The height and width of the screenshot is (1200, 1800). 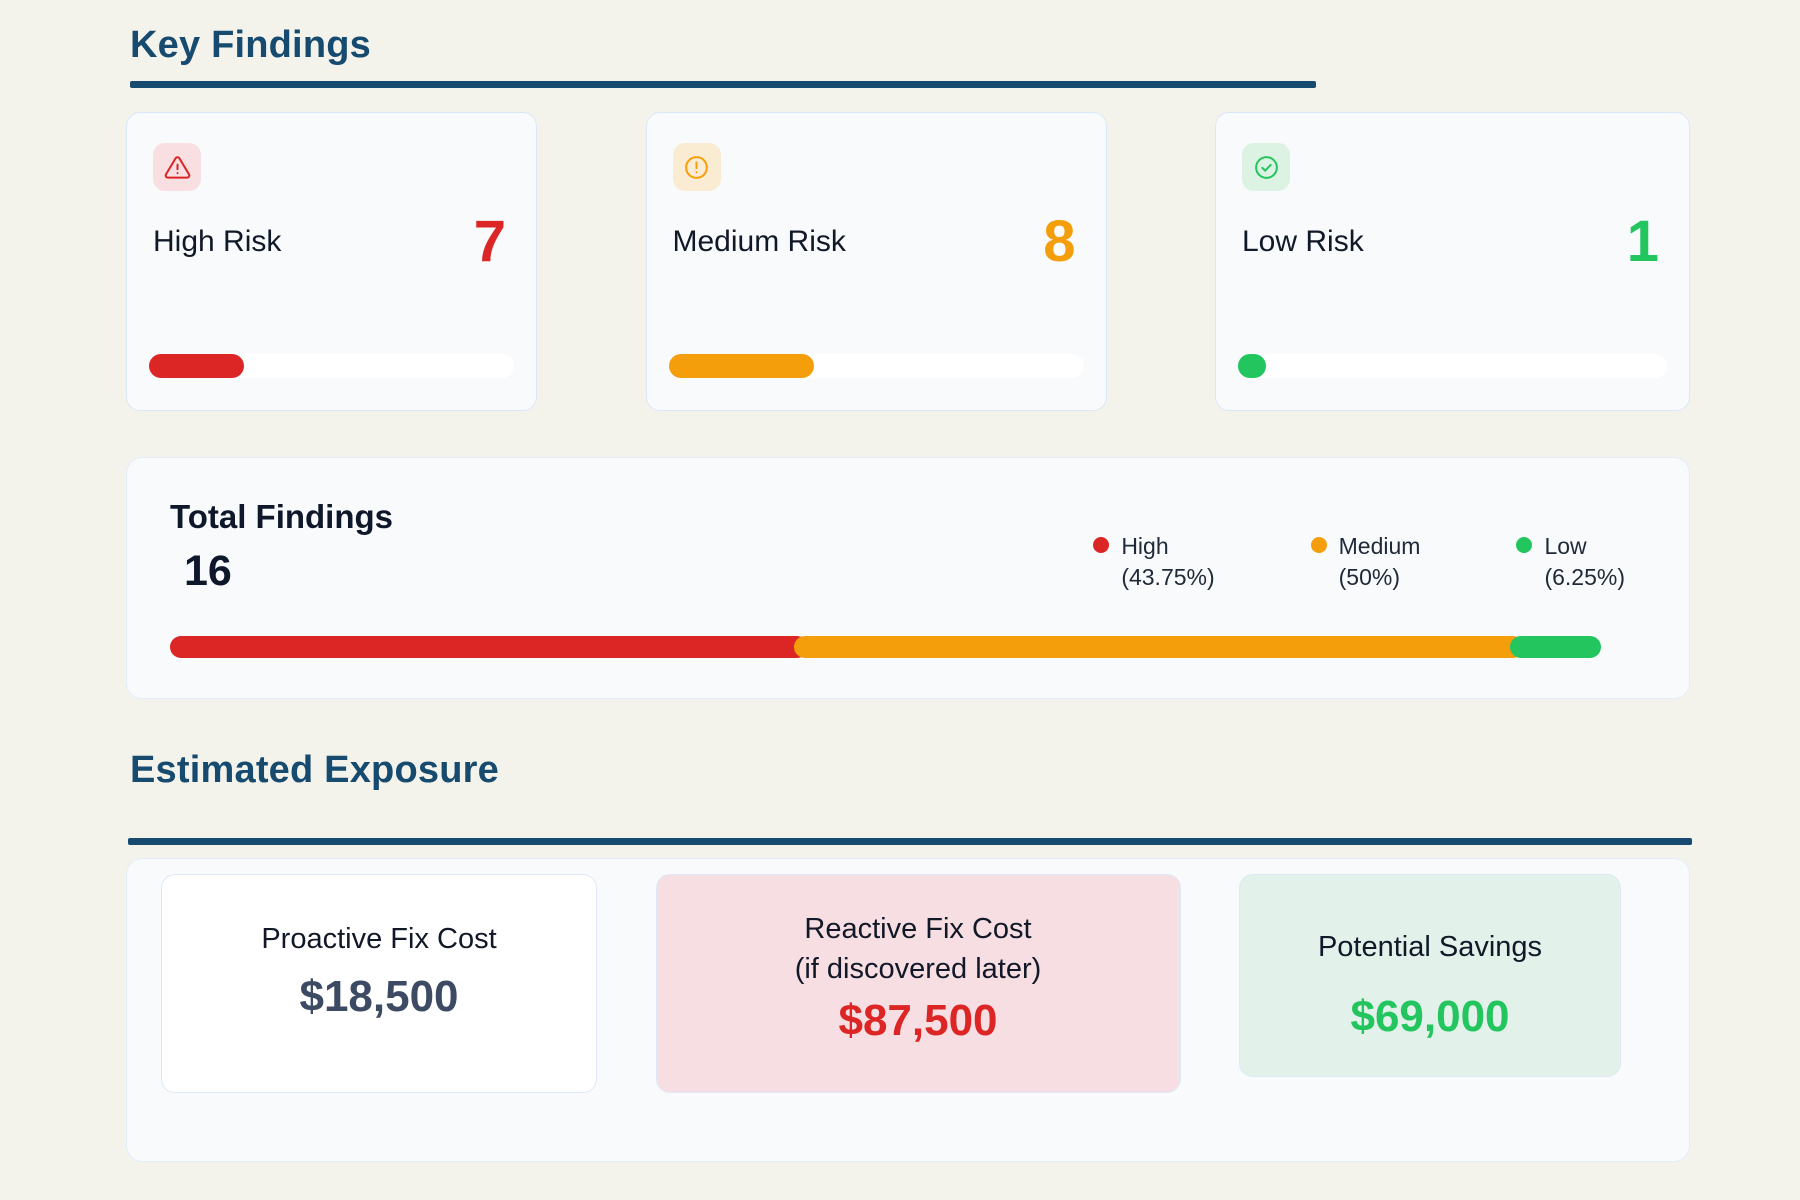 I want to click on alert-circle-icon, so click(x=696, y=167).